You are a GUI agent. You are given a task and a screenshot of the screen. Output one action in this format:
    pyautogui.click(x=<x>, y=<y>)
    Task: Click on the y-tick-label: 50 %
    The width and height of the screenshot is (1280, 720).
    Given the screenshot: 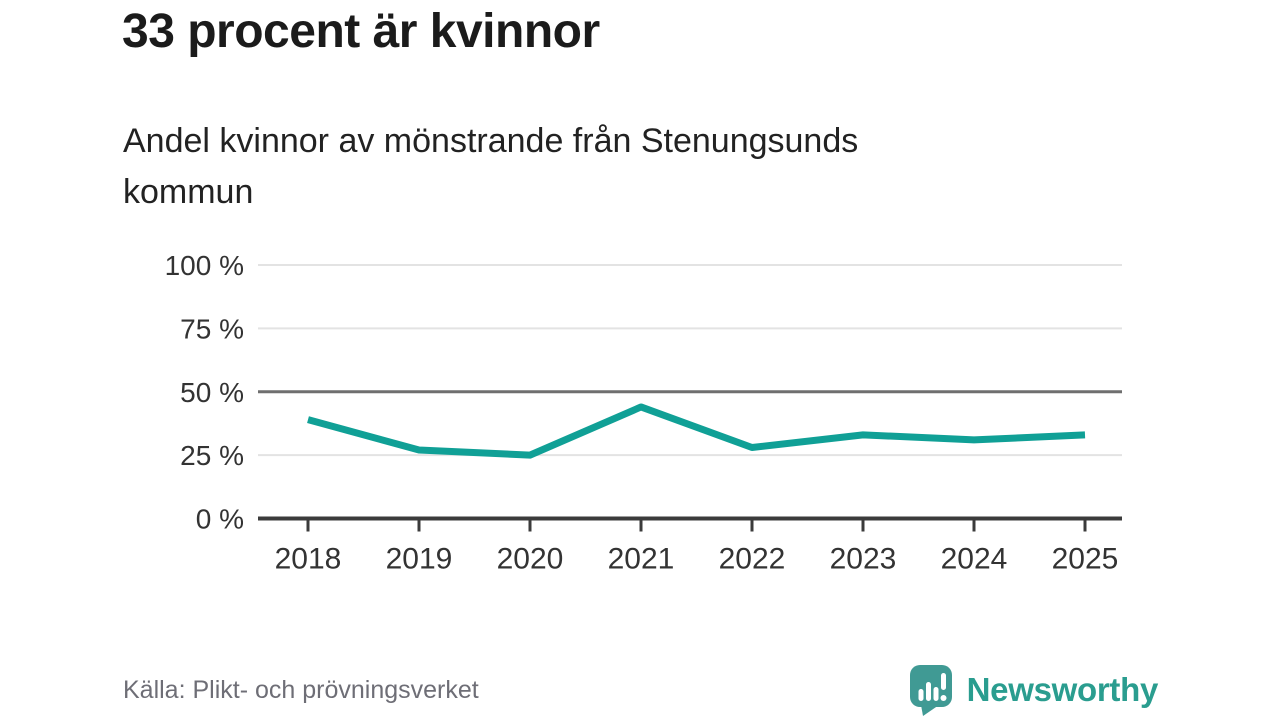 What is the action you would take?
    pyautogui.click(x=212, y=392)
    